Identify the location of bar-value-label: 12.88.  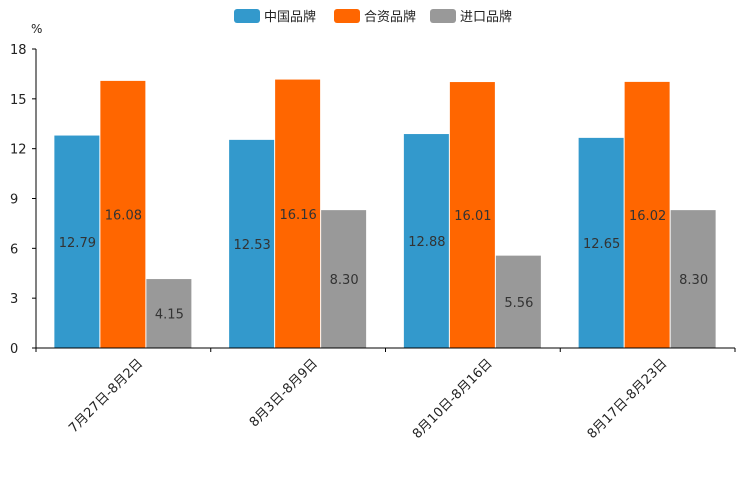
(426, 242).